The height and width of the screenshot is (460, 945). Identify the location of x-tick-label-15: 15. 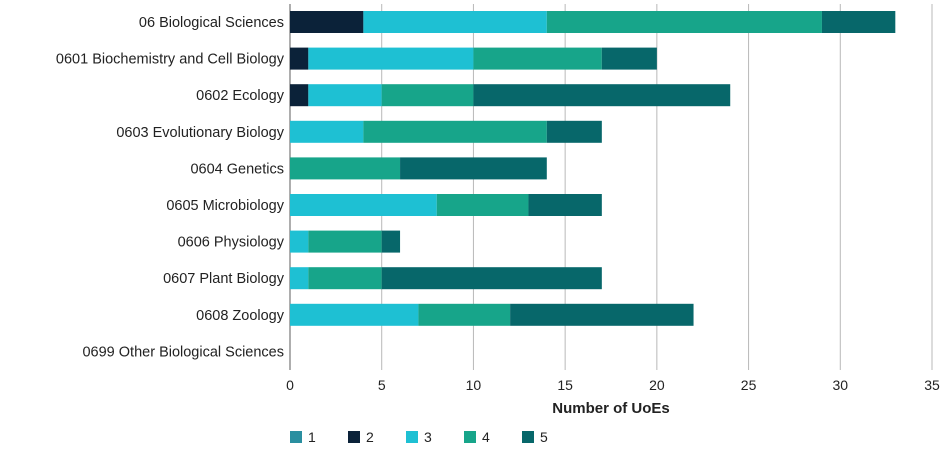
(565, 385).